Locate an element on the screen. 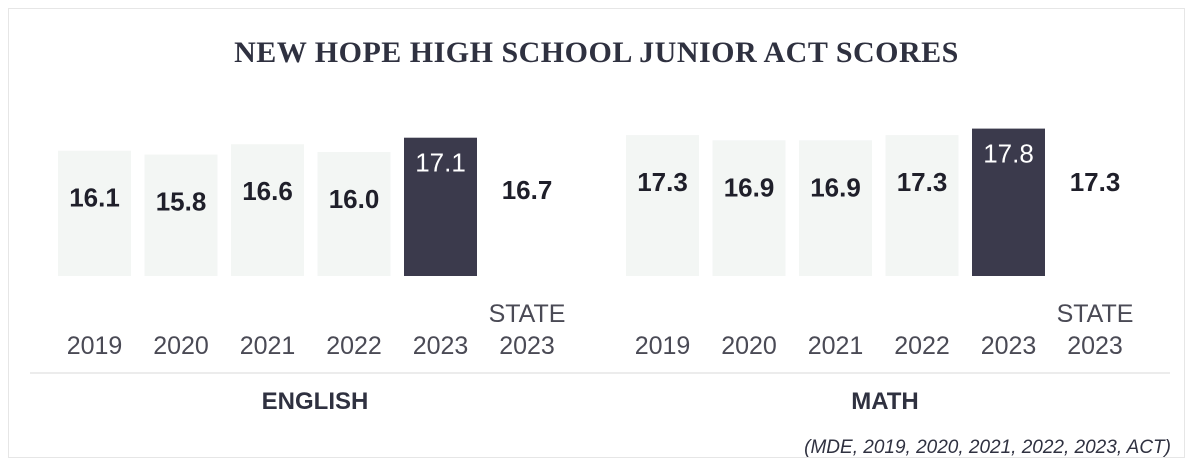 The image size is (1193, 466). baseline-divider is located at coordinates (600, 373).